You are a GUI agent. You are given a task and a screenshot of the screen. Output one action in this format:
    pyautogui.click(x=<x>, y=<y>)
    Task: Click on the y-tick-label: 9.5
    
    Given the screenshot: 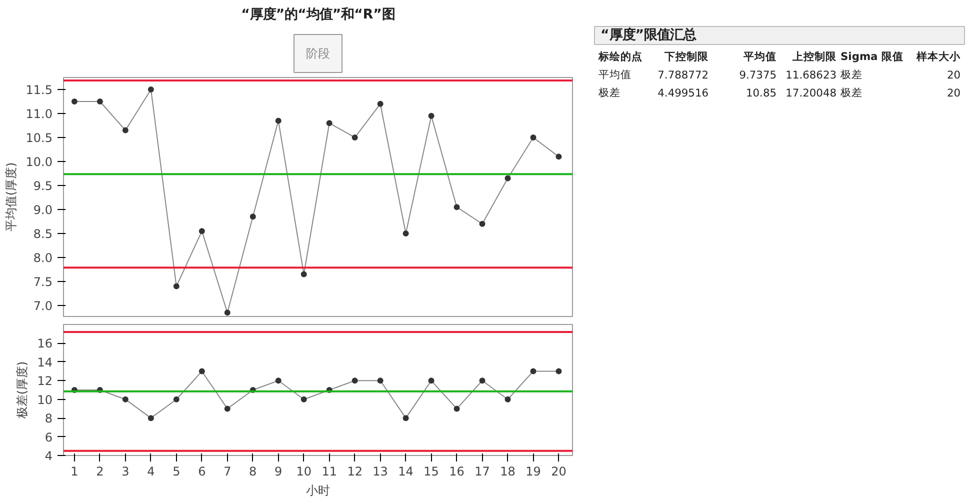 What is the action you would take?
    pyautogui.click(x=43, y=185)
    